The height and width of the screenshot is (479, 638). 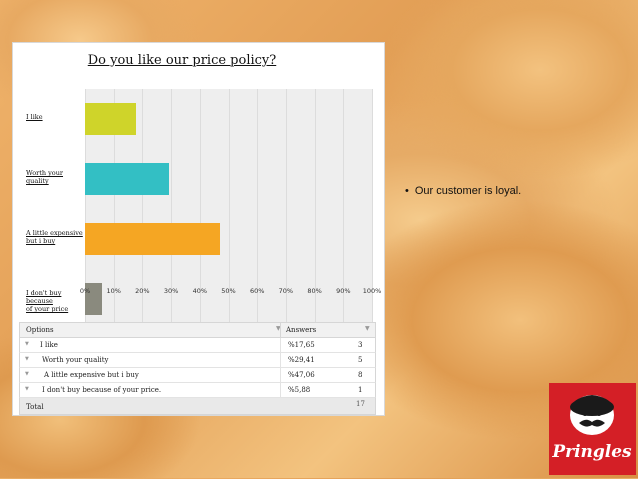 I want to click on total-count: 17, so click(x=360, y=404).